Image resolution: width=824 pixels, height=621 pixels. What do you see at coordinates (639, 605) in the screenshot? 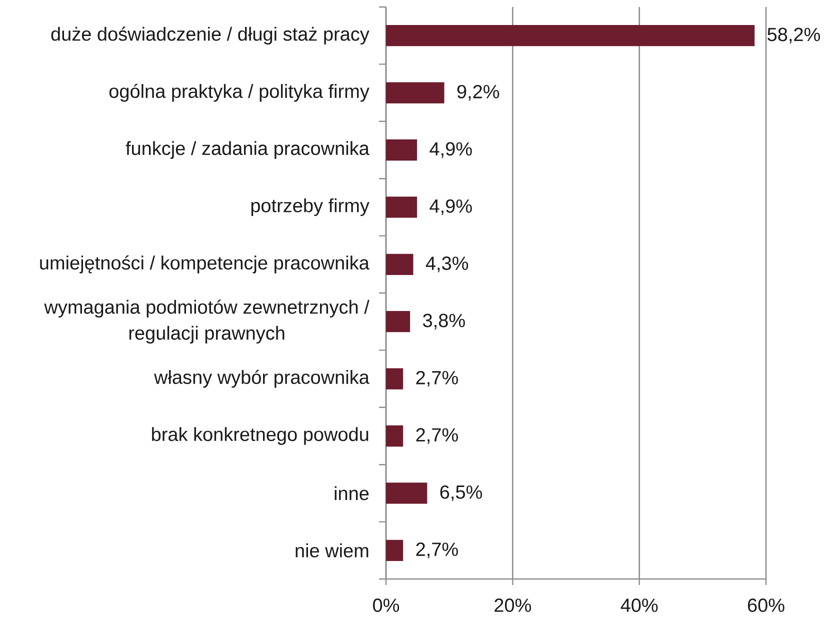
I see `x-tick-label: 40%` at bounding box center [639, 605].